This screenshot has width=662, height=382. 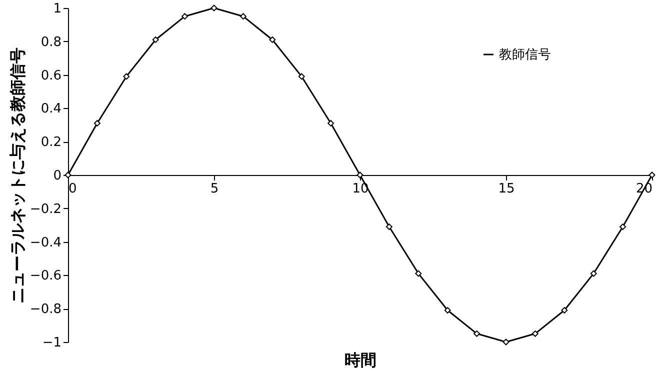 What do you see at coordinates (46, 209) in the screenshot?
I see `y-tick-label: −0.2` at bounding box center [46, 209].